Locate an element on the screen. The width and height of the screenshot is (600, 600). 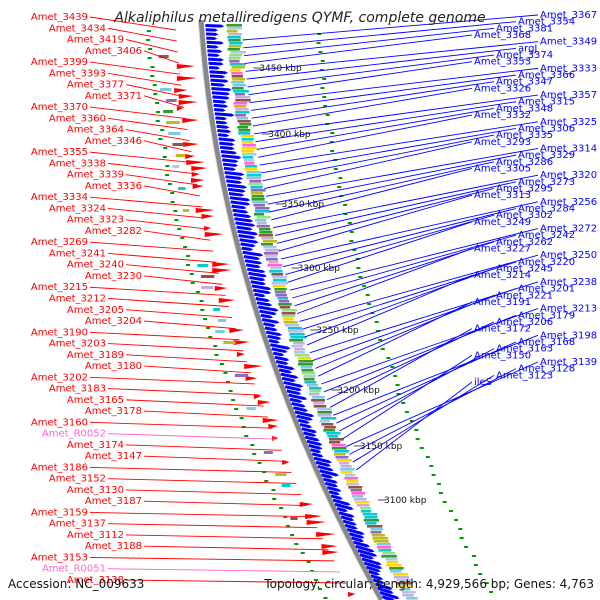
right-gene-label: Amet_3242 is located at coordinates (546, 235).